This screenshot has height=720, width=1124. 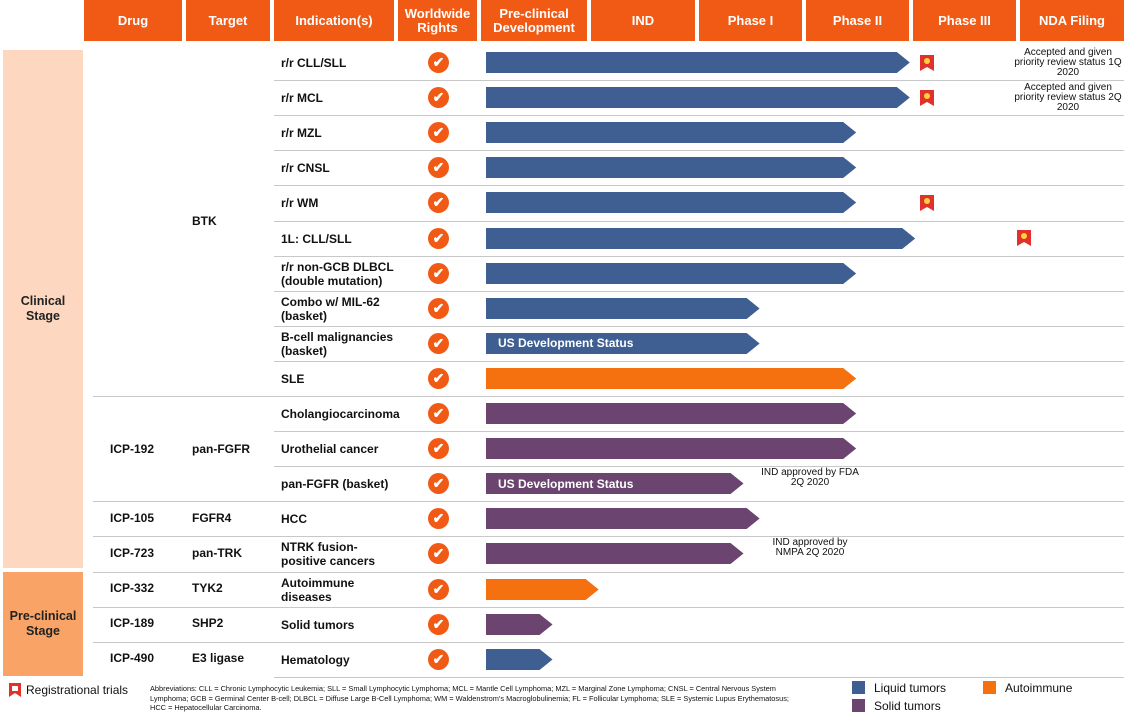 What do you see at coordinates (643, 20) in the screenshot?
I see `header-stage-ind: IND` at bounding box center [643, 20].